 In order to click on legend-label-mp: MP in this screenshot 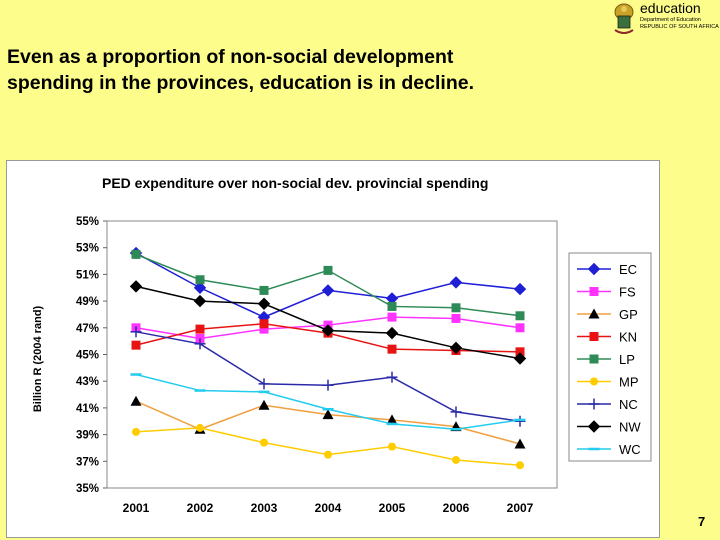, I will do `click(629, 382)`.